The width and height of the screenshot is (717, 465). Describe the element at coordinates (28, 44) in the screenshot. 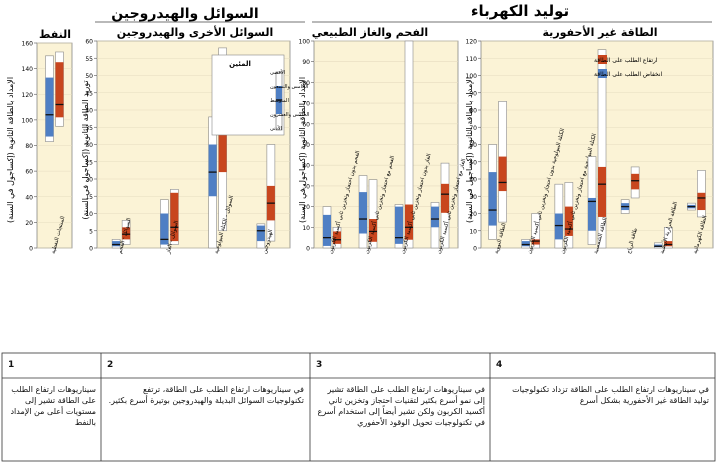

I see `y-tick-label: 160` at that location.